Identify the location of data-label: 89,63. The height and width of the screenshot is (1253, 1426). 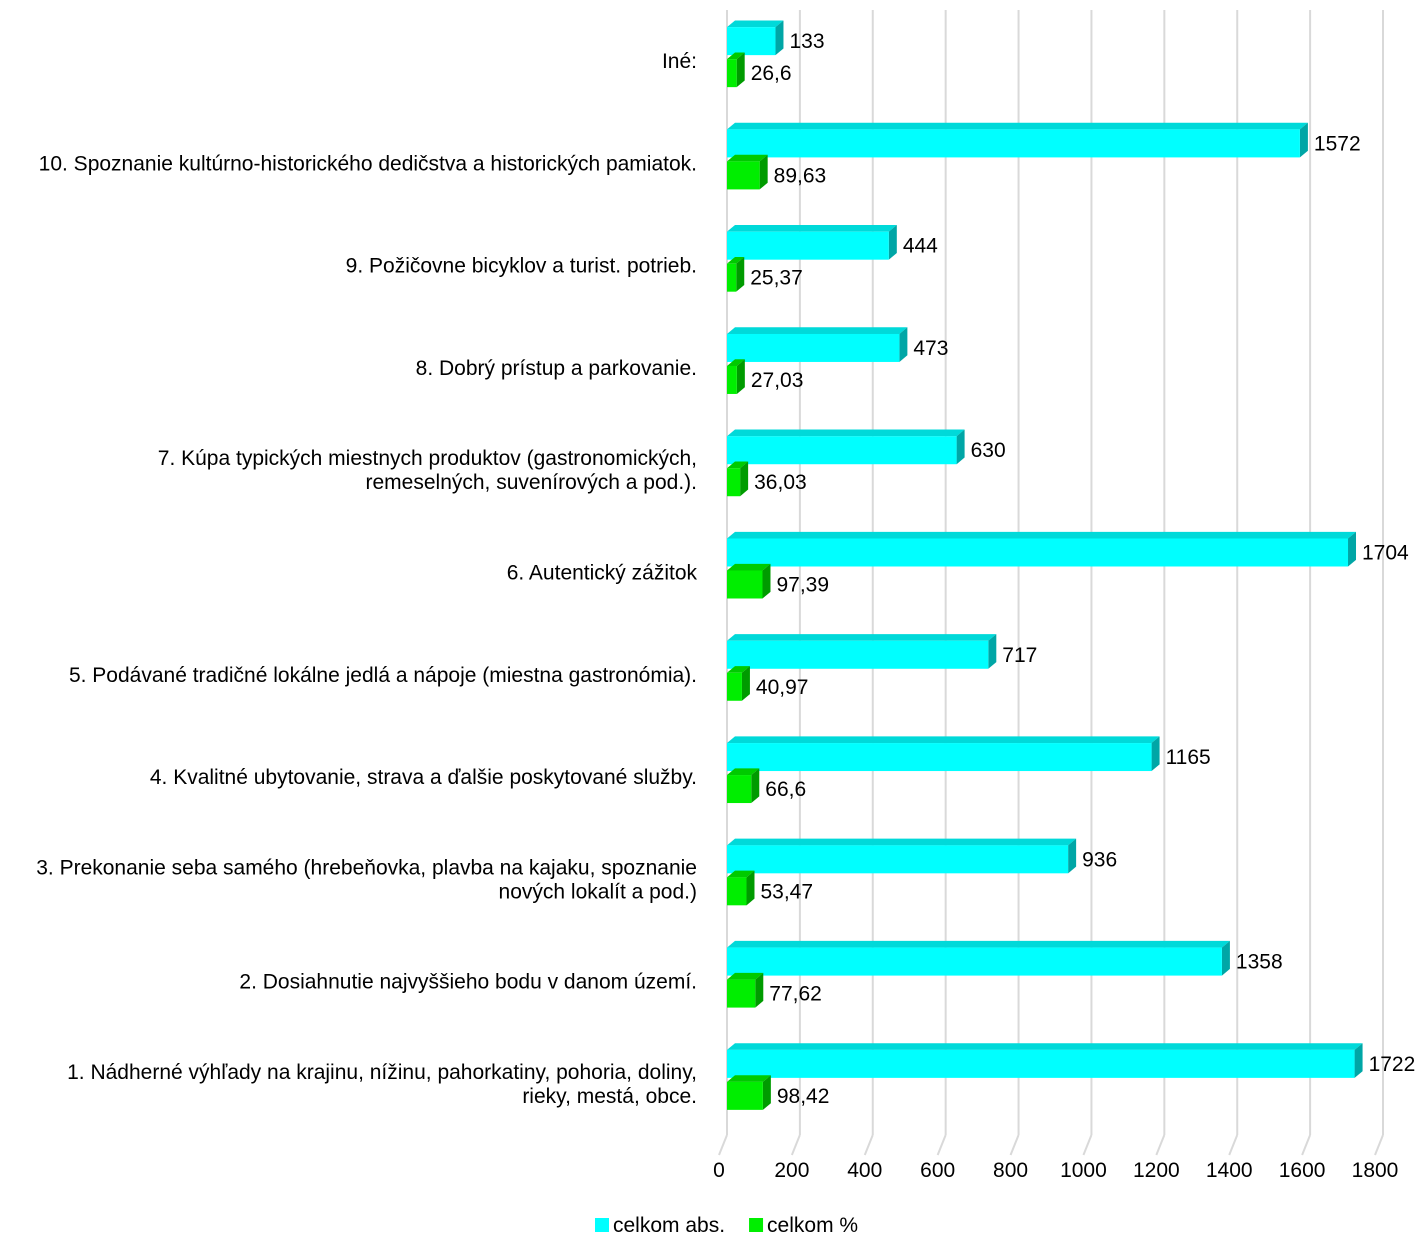
(800, 175).